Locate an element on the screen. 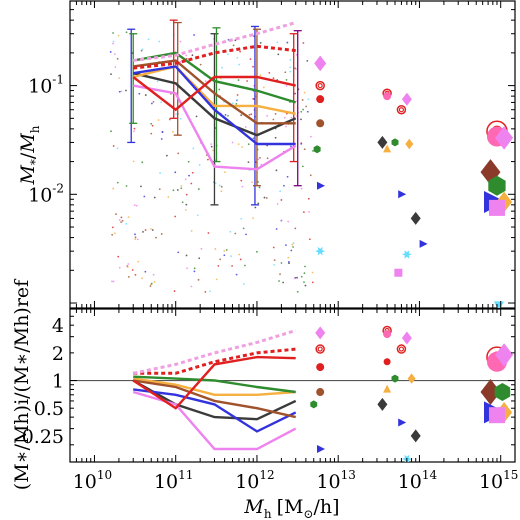 Image resolution: width=520 pixels, height=520 pixels. series-lines is located at coordinates (214, 96).